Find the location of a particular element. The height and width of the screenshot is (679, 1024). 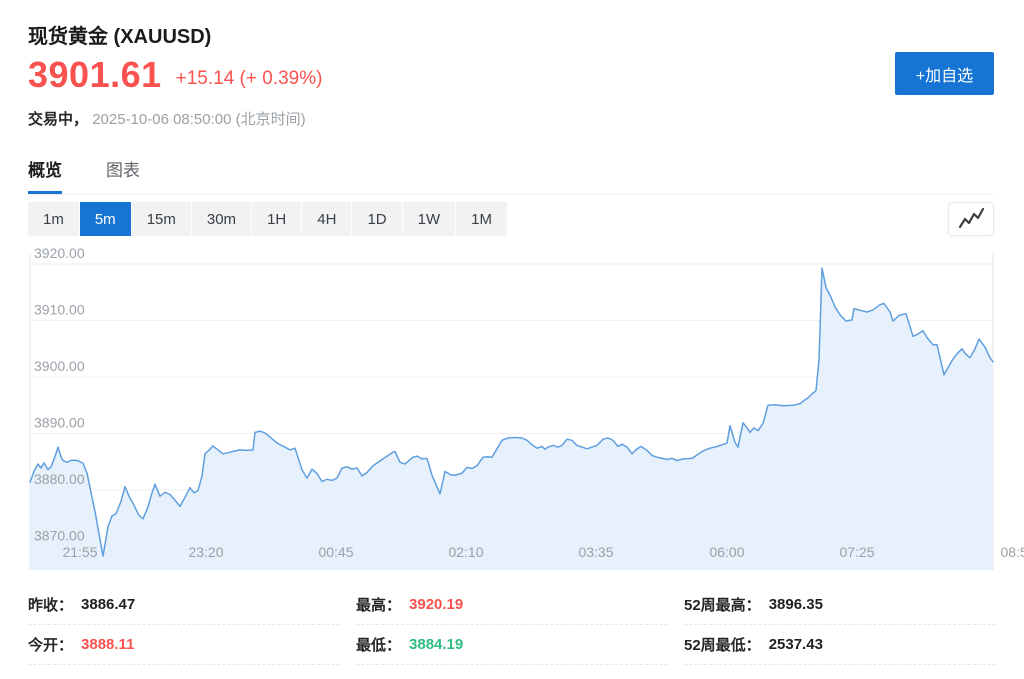

chart-style-button is located at coordinates (971, 219).